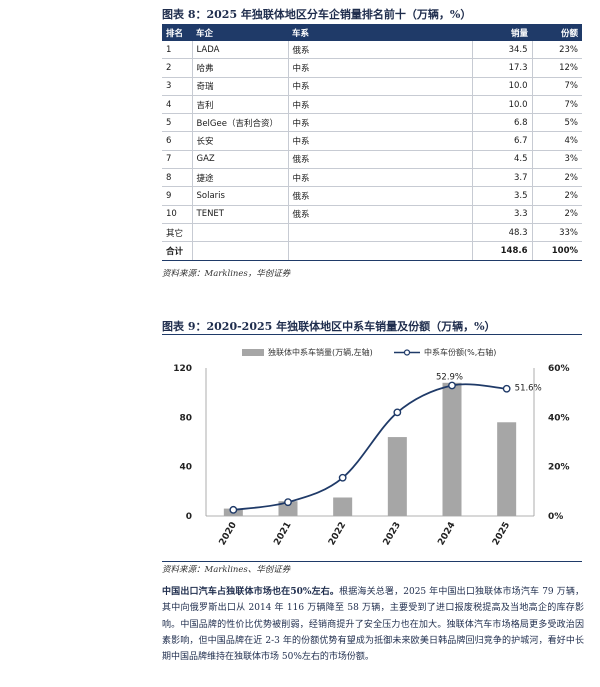  What do you see at coordinates (559, 468) in the screenshot?
I see `y-right-tick-label: 20%` at bounding box center [559, 468].